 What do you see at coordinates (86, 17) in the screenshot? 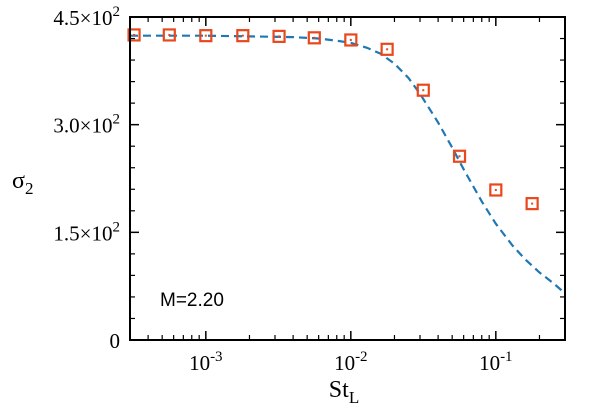
I see `y-tick-label: 4.5×10²` at bounding box center [86, 17].